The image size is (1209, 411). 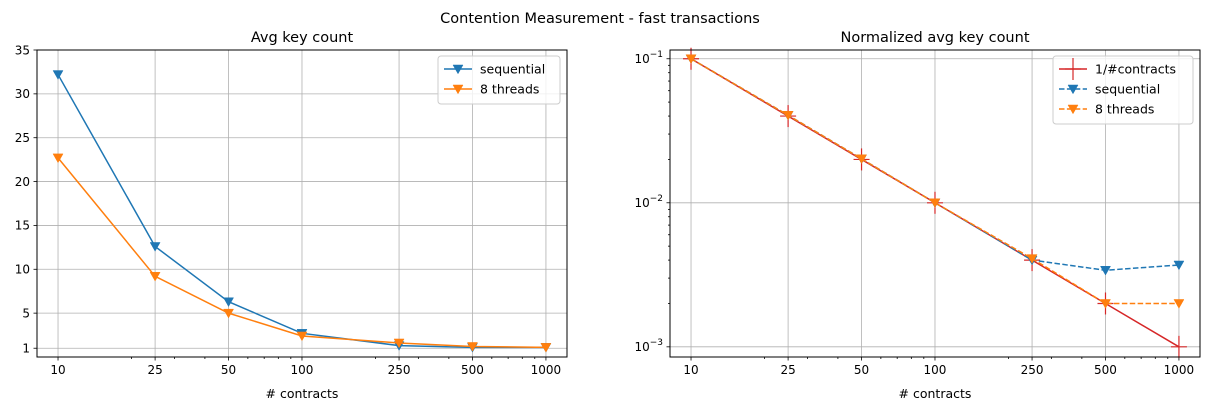 I want to click on y-tick-label: 10⁻¹, so click(x=648, y=58).